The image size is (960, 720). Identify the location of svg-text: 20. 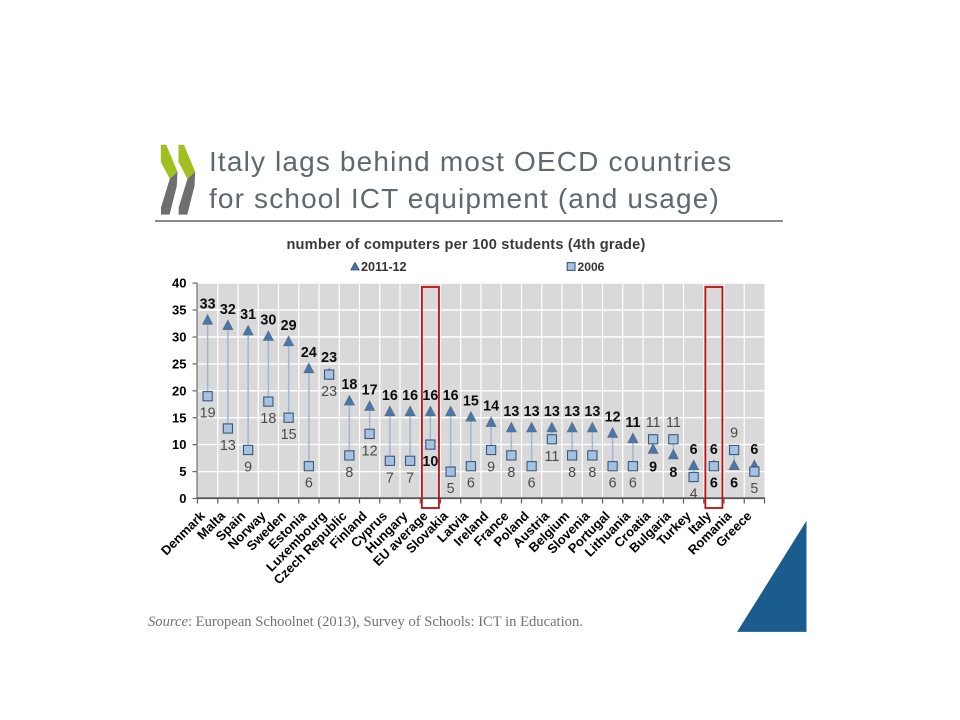
(179, 390).